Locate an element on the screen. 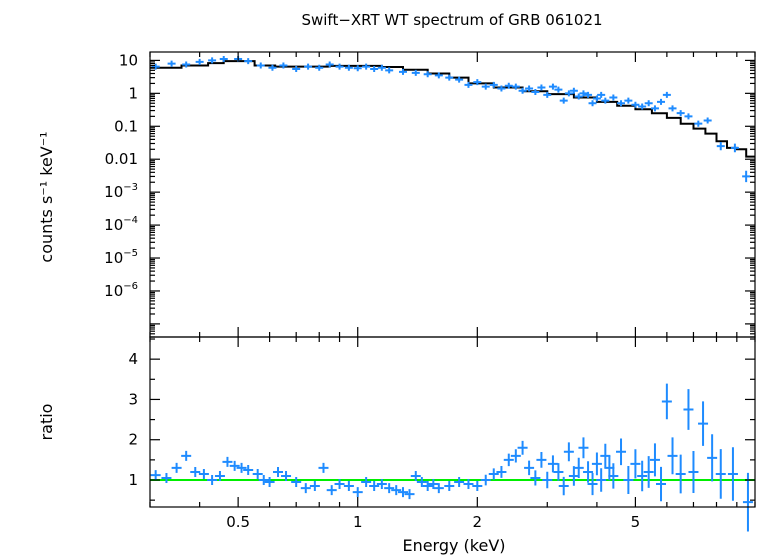 The height and width of the screenshot is (556, 758). model-layer is located at coordinates (452, 109).